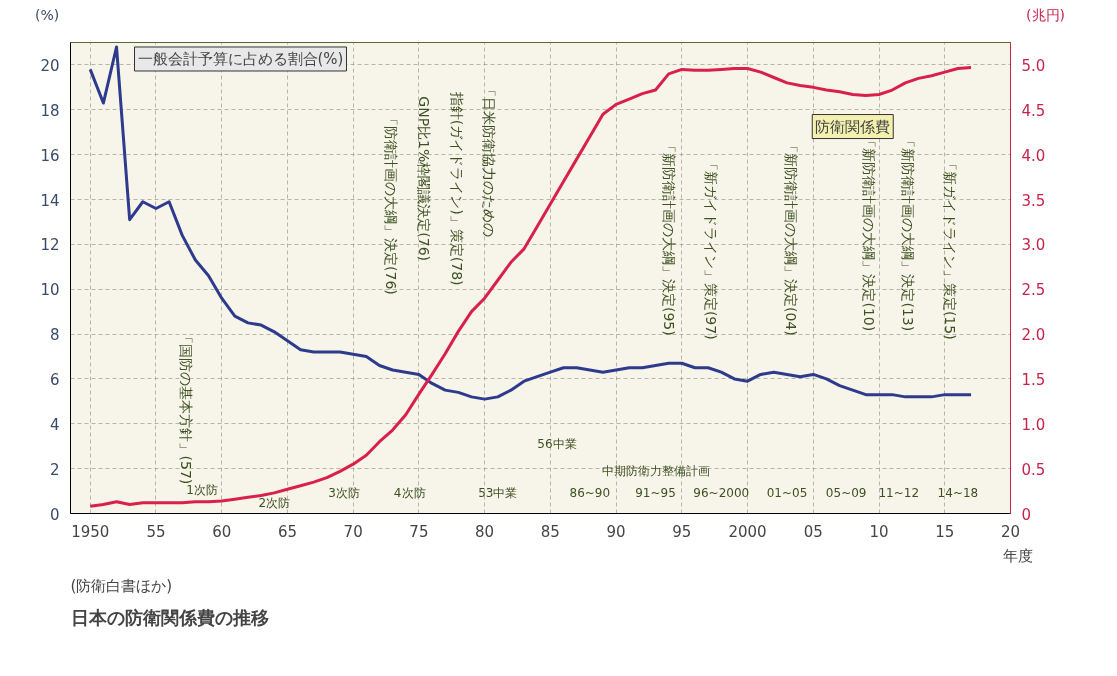 The image size is (1117, 676). Describe the element at coordinates (1033, 110) in the screenshot. I see `y2-tick-label: 4.5` at that location.